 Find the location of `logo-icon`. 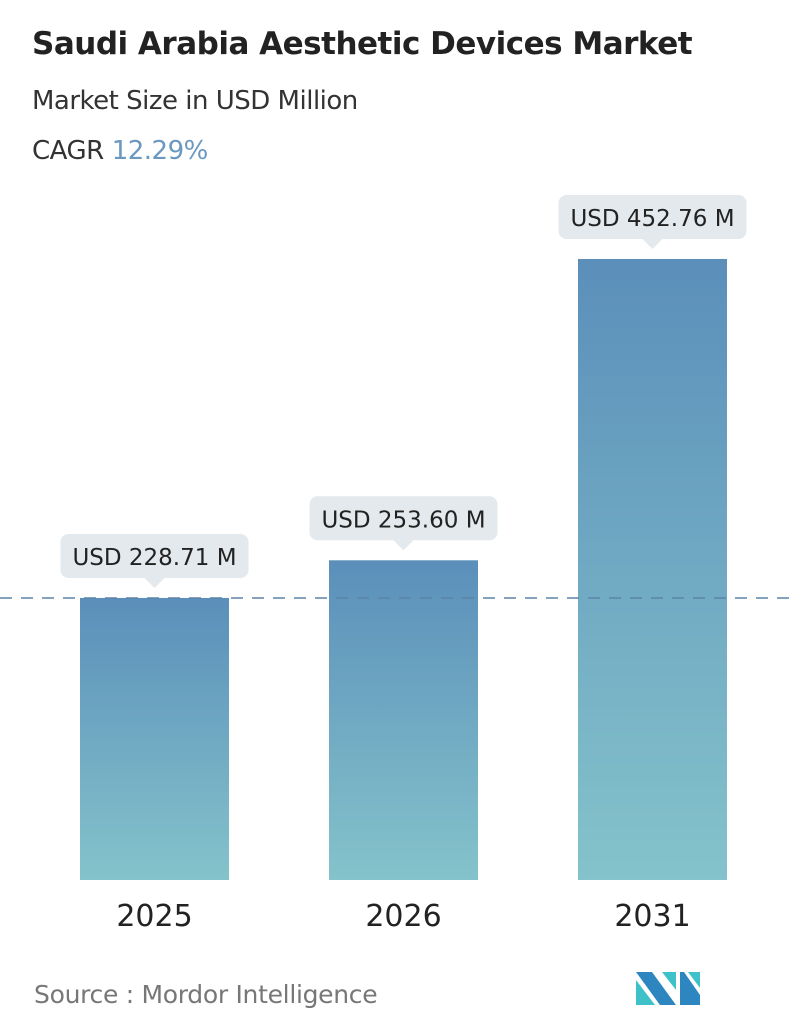

logo-icon is located at coordinates (668, 988).